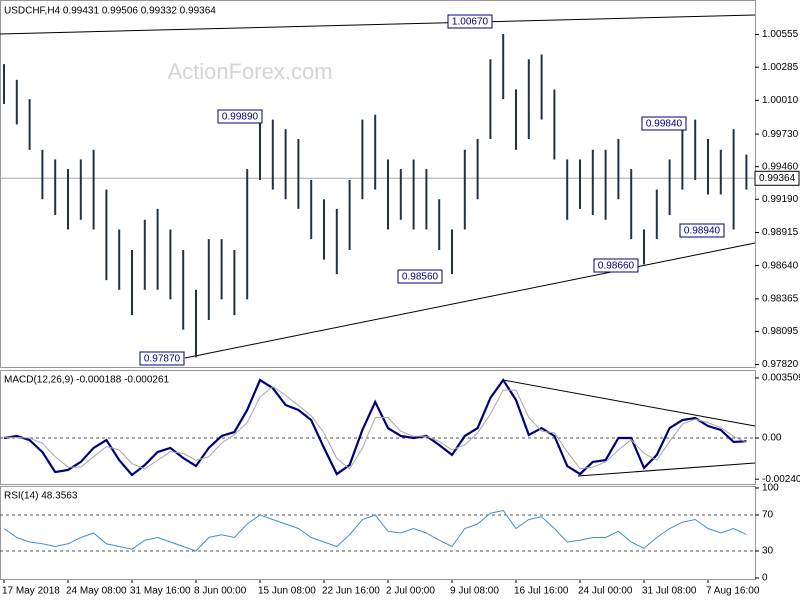 This screenshot has height=600, width=800. I want to click on annotation: 0.97870, so click(162, 358).